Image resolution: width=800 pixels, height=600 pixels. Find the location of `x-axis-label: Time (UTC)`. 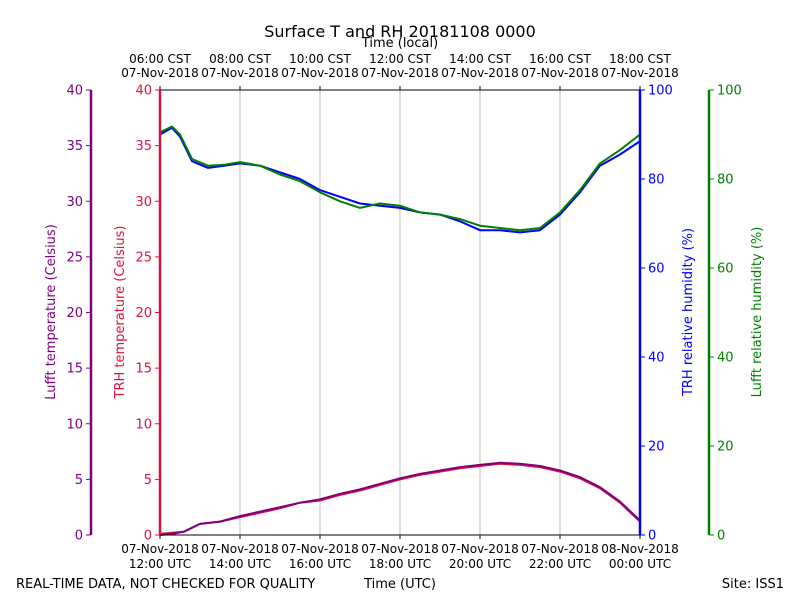

x-axis-label: Time (UTC) is located at coordinates (399, 584).